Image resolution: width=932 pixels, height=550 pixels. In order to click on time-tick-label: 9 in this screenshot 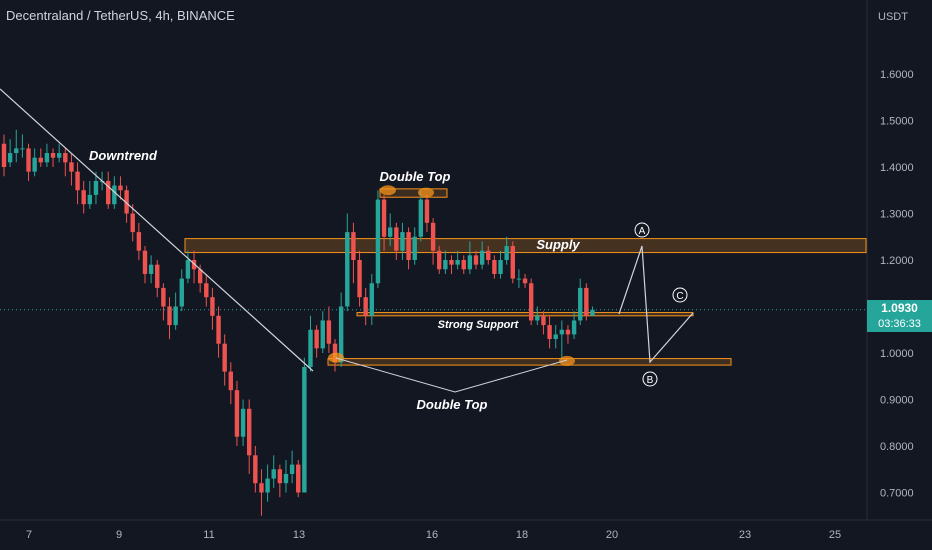, I will do `click(119, 535)`.